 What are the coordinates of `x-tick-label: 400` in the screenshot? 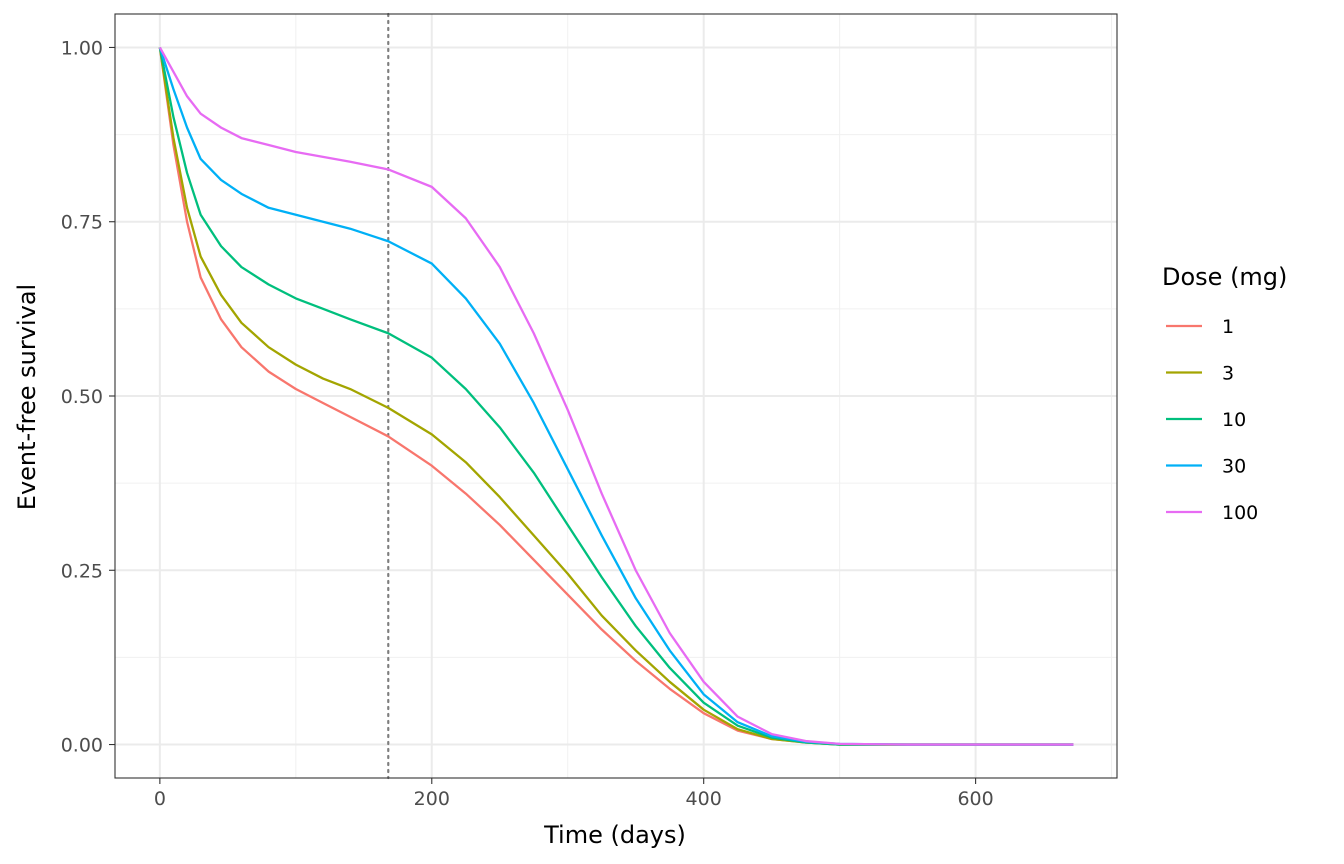 It's located at (704, 799).